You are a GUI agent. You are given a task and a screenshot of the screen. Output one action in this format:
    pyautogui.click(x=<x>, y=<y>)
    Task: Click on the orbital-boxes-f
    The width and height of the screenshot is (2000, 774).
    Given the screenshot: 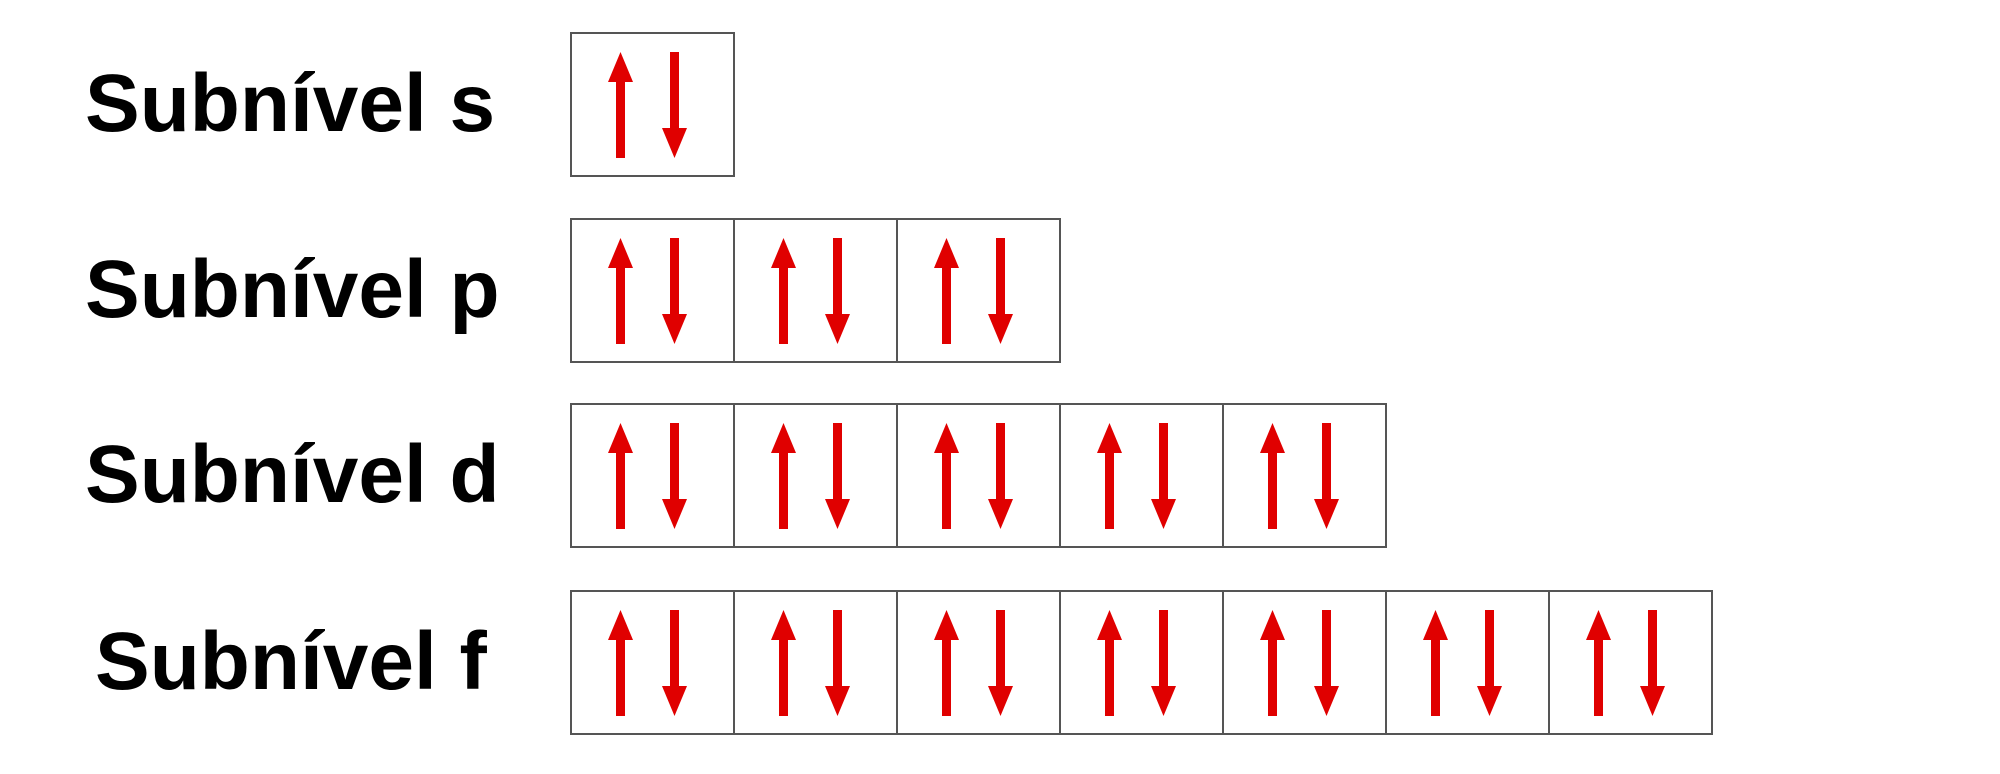 What is the action you would take?
    pyautogui.click(x=1141, y=662)
    